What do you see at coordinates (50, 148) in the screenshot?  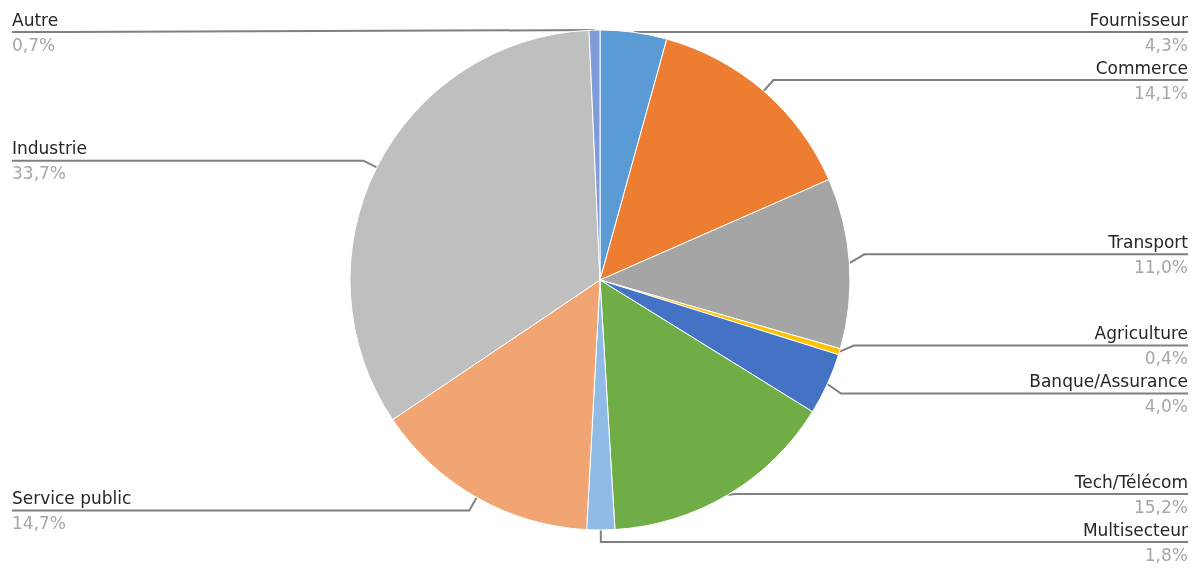 I see `slice-label: Industrie` at bounding box center [50, 148].